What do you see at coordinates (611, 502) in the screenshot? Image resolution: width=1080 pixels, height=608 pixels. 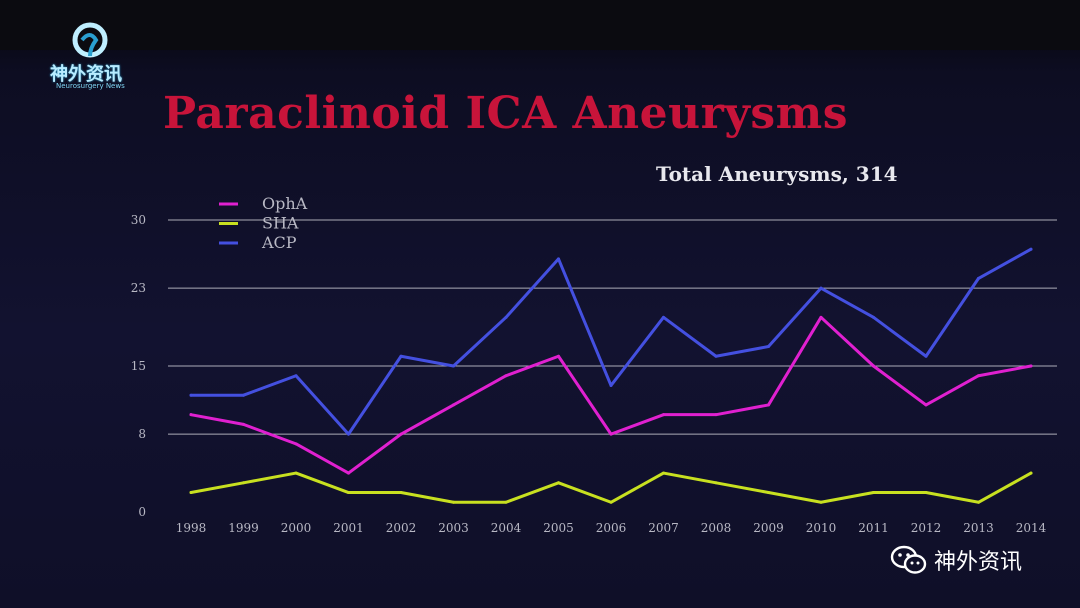 I see `data-point-sha-2006` at bounding box center [611, 502].